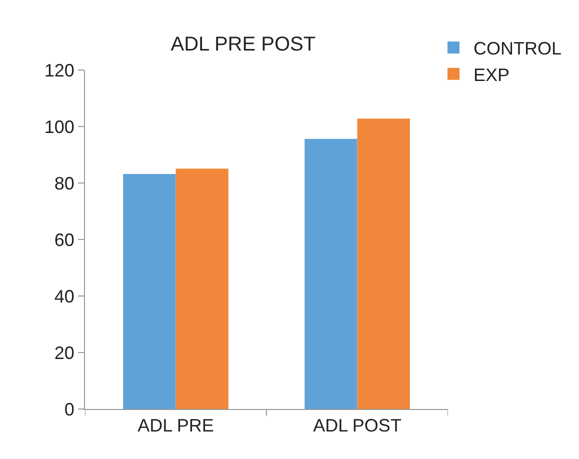  What do you see at coordinates (64, 240) in the screenshot?
I see `y-tick-label: 60` at bounding box center [64, 240].